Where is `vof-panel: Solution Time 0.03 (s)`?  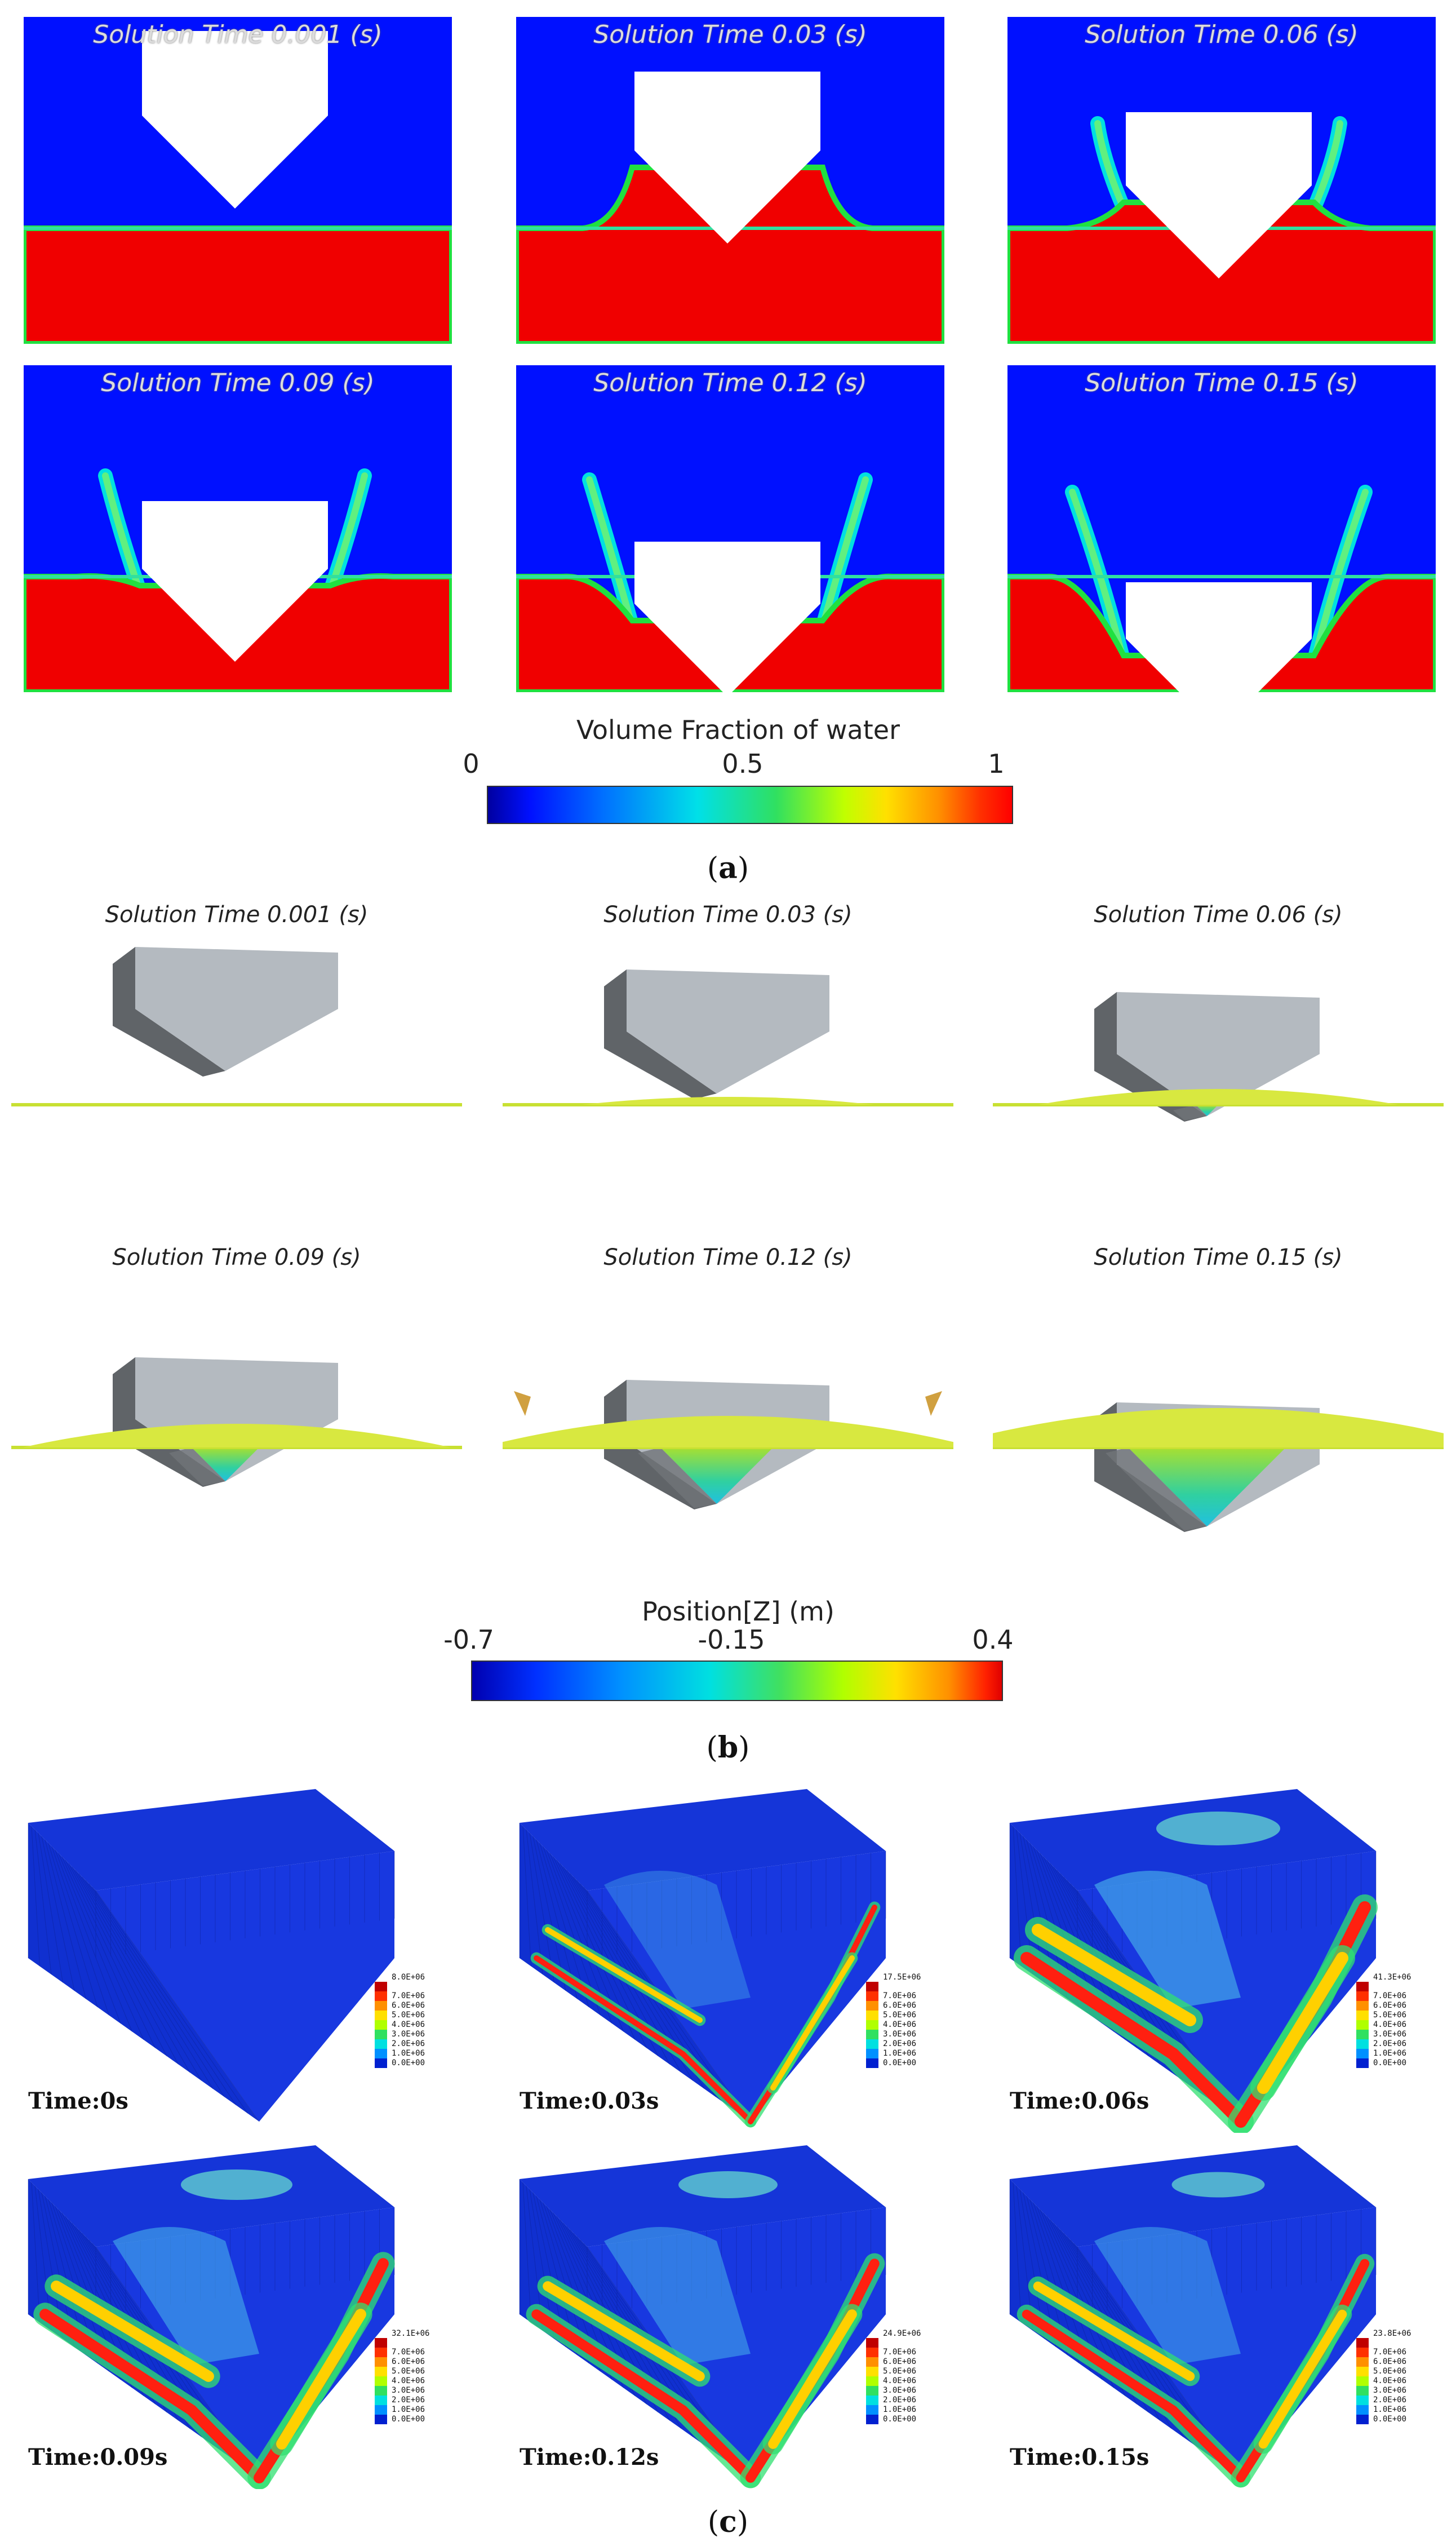 vof-panel: Solution Time 0.03 (s) is located at coordinates (730, 181).